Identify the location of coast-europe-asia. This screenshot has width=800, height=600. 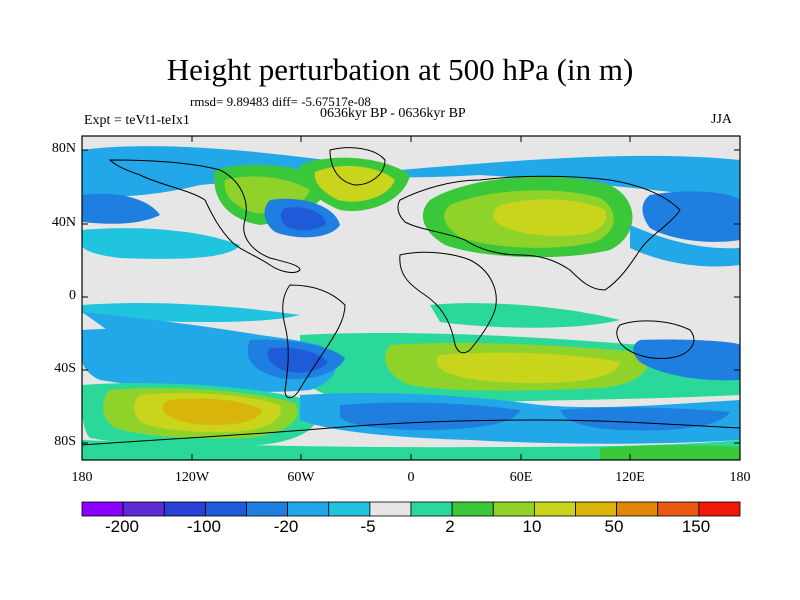
(539, 233).